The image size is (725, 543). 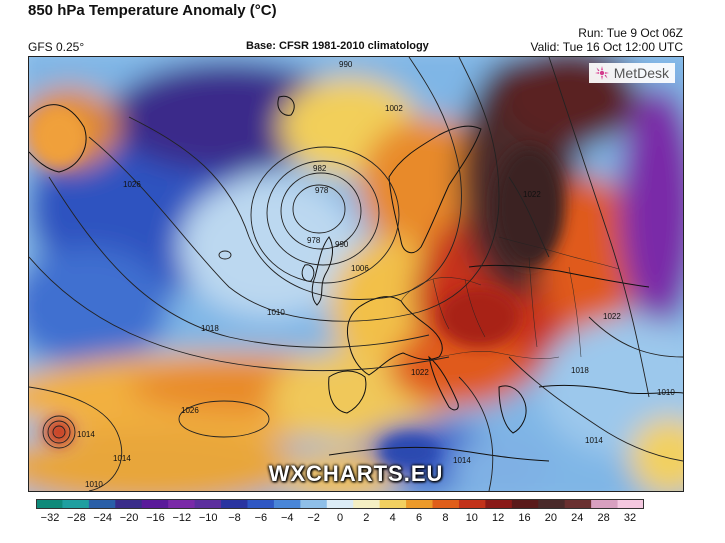 I want to click on colorbar-tick-label: −20, so click(x=129, y=518).